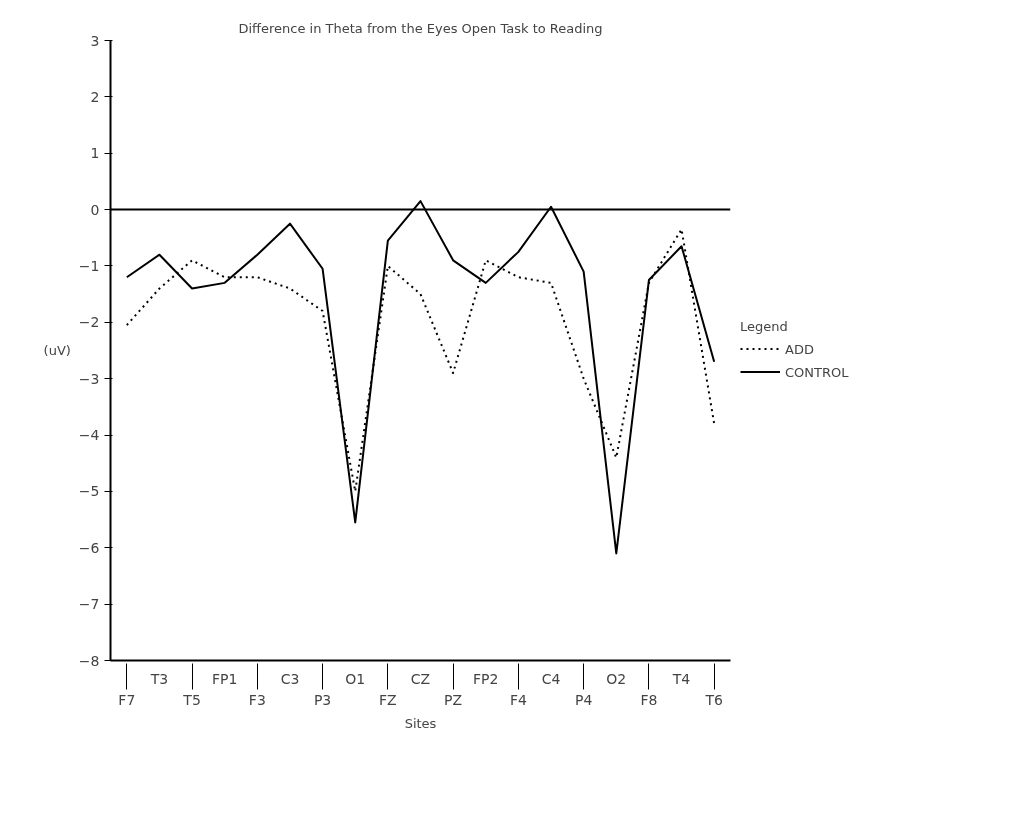 The image size is (1014, 838). What do you see at coordinates (290, 678) in the screenshot?
I see `x-tick-label: C3` at bounding box center [290, 678].